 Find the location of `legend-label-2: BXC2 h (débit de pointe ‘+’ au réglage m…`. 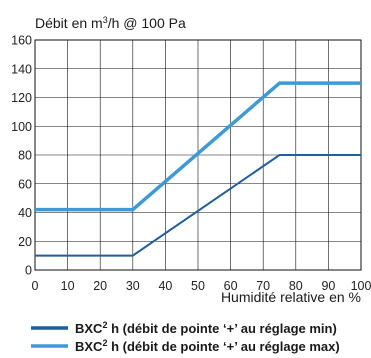

legend-label-2: BXC2 h (débit de pointe ‘+’ au réglage m… is located at coordinates (207, 346).